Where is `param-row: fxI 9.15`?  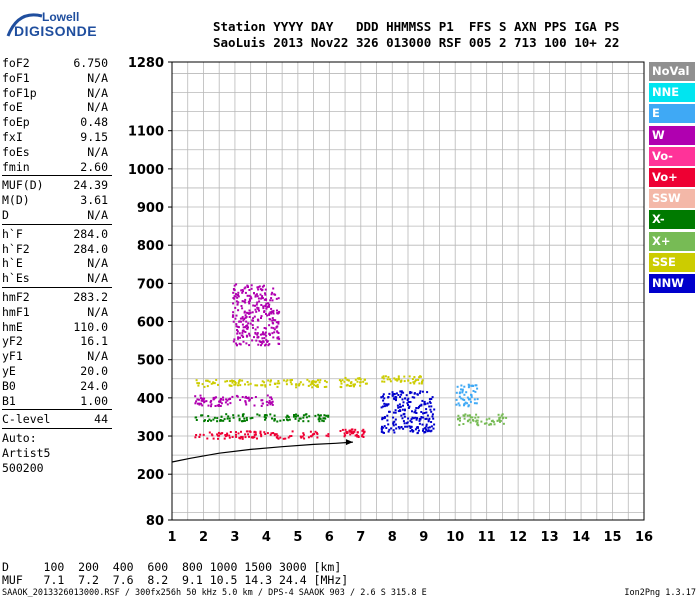
param-row: fxI 9.15 is located at coordinates (57, 137).